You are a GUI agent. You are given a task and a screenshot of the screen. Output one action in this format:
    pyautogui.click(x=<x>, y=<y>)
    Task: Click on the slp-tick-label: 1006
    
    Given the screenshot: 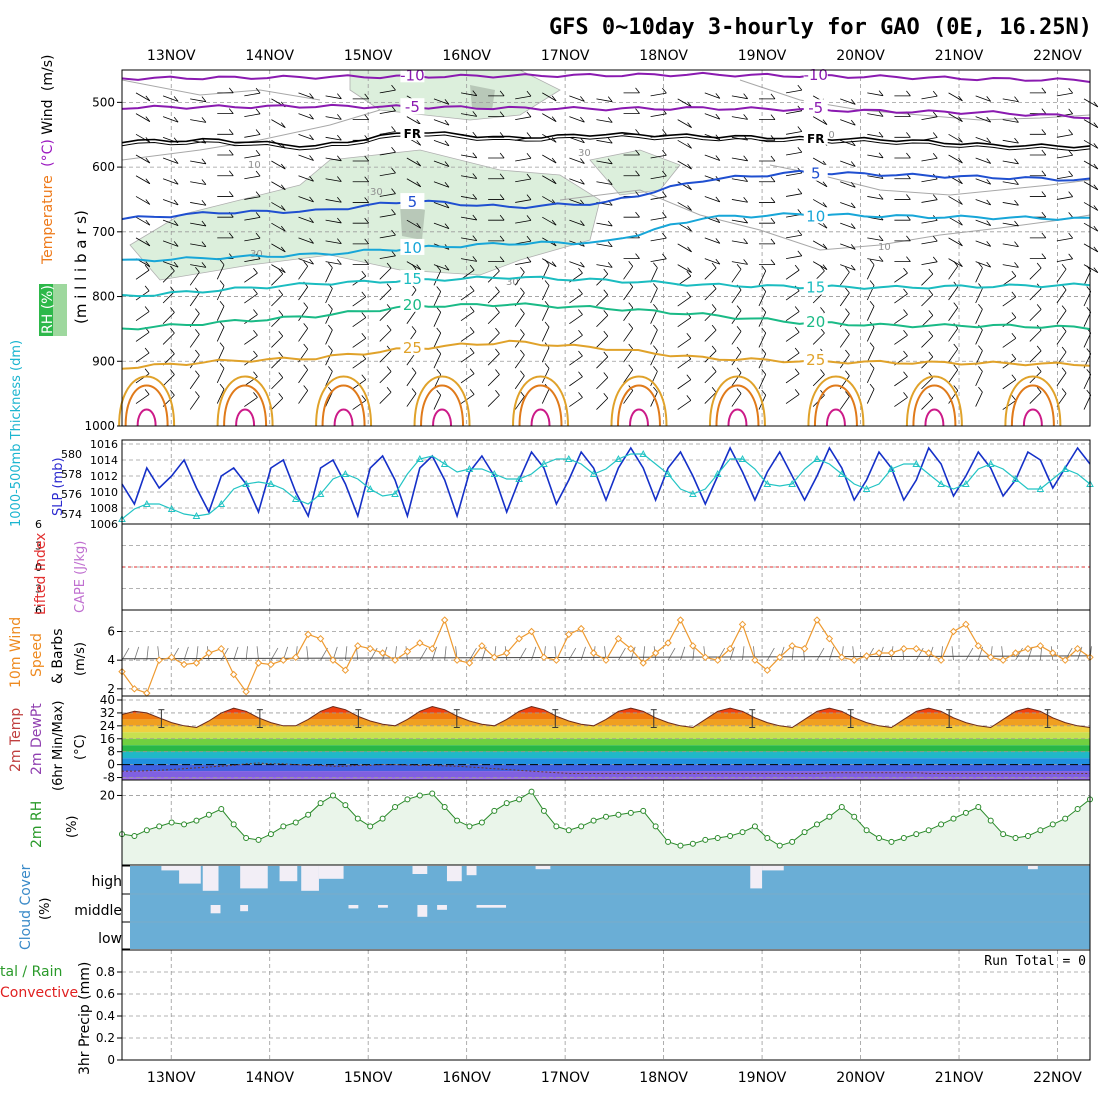 What is the action you would take?
    pyautogui.click(x=104, y=524)
    